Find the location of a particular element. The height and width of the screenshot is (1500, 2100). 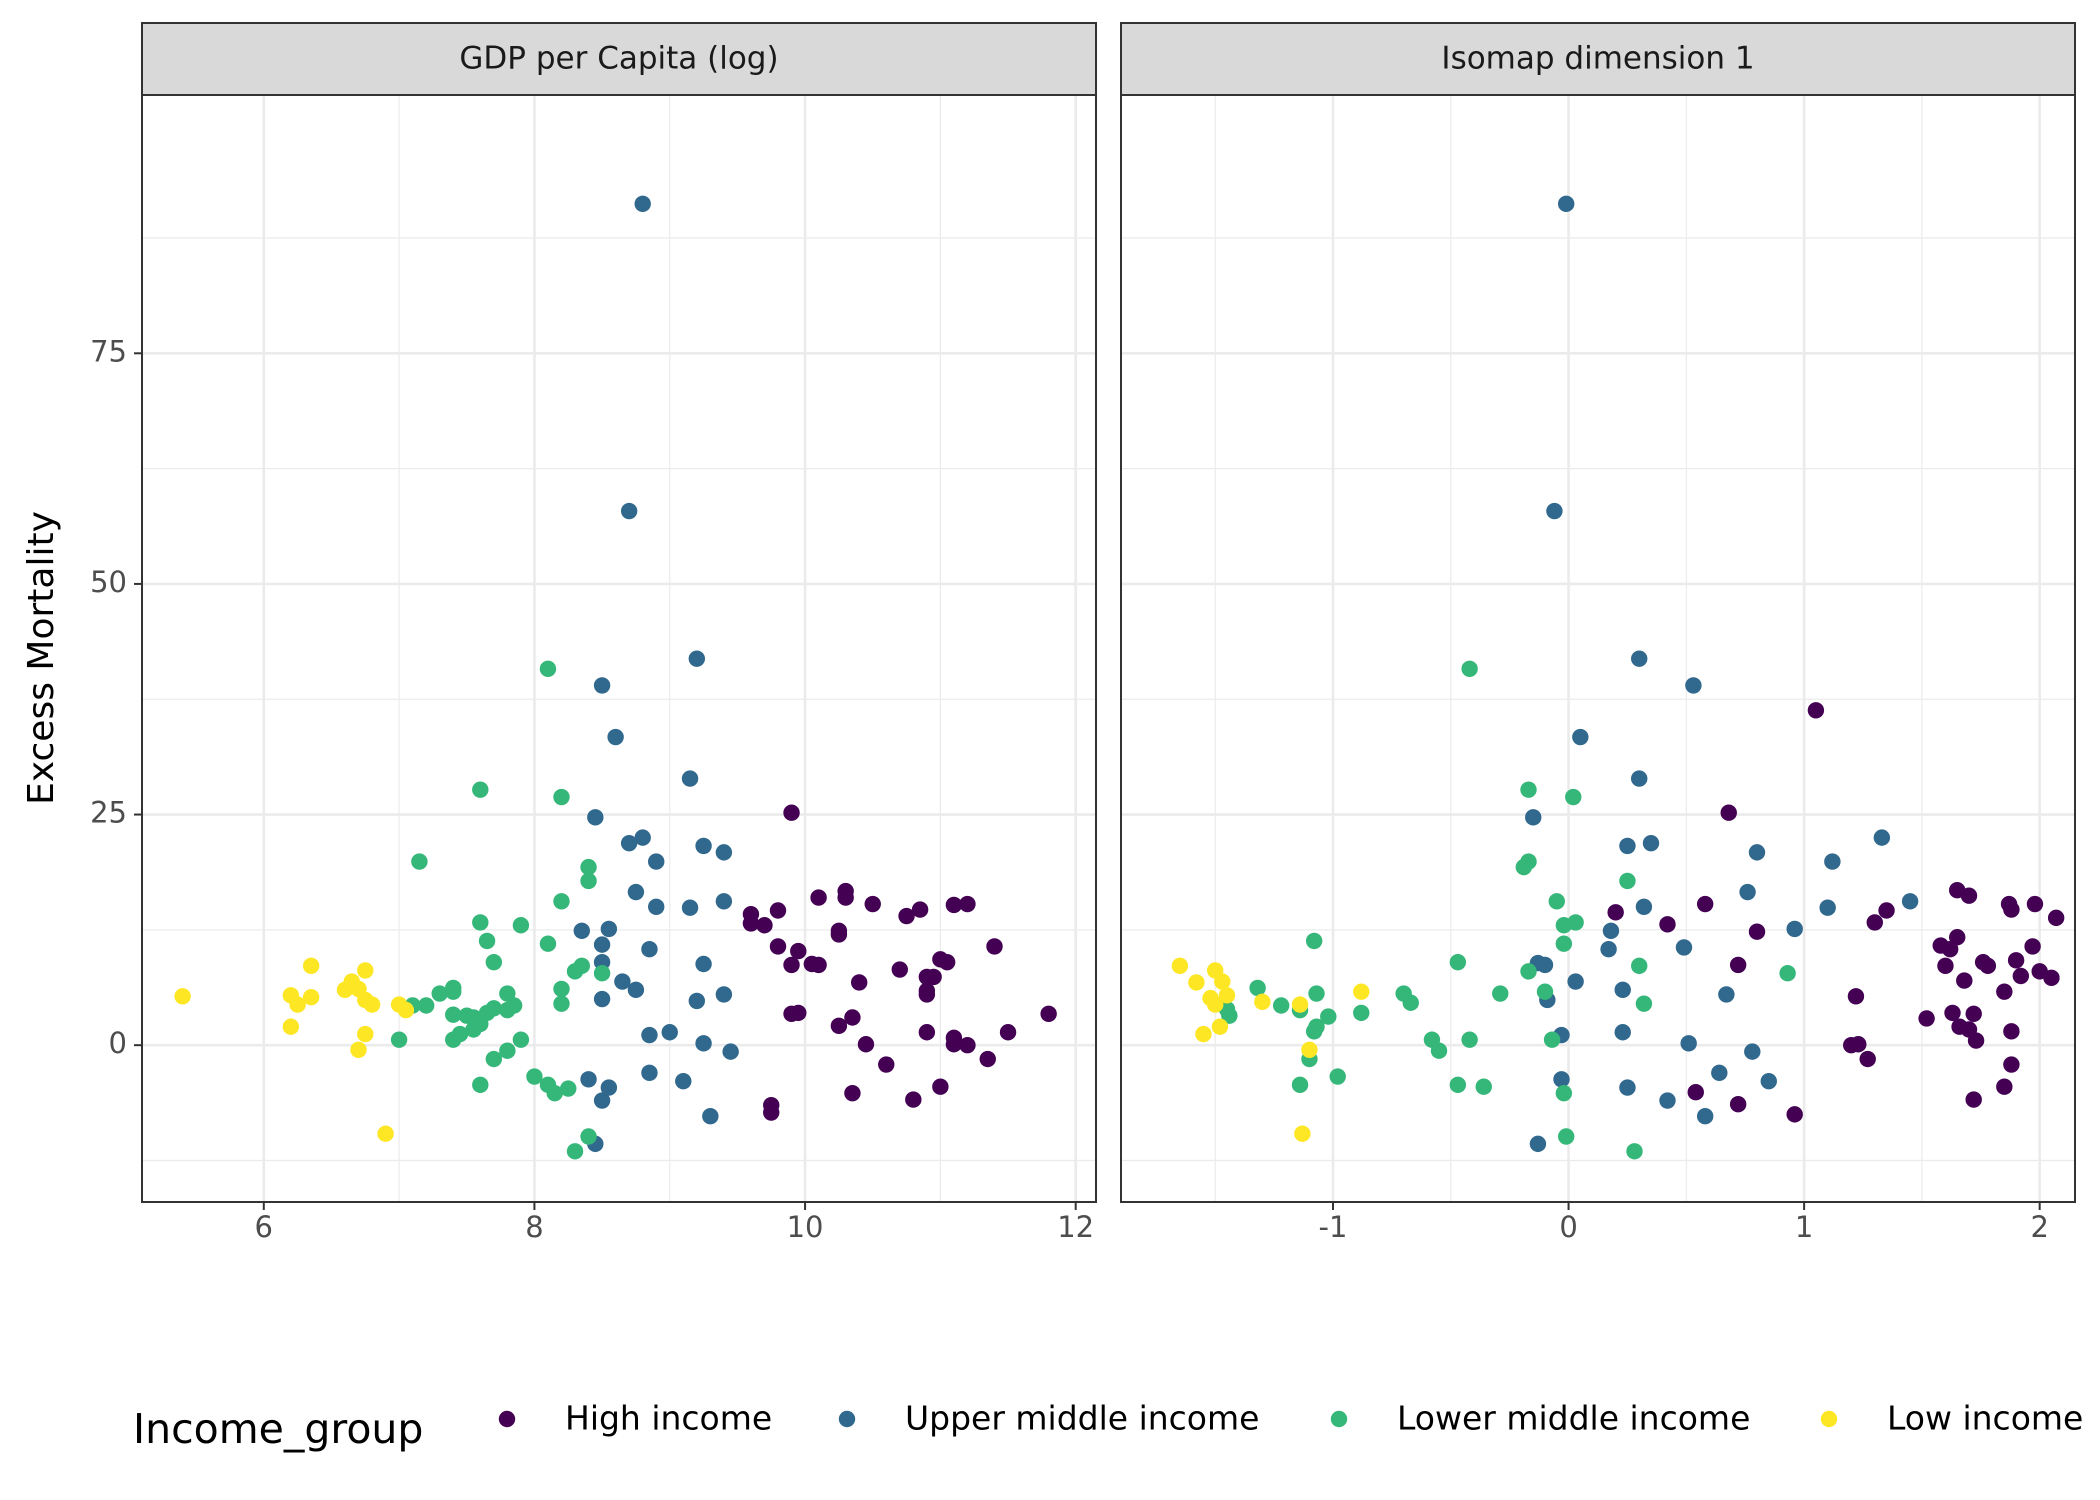

y-axis-title: Excess Mortality is located at coordinates (41, 658).